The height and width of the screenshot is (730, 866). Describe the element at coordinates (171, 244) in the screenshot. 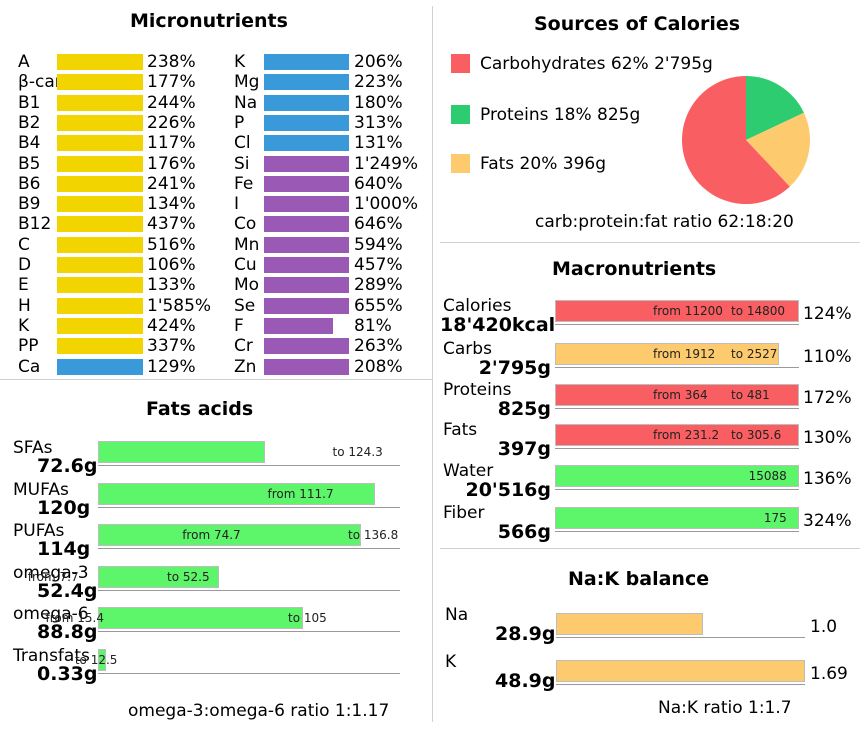

I see `micro-value: 516%` at that location.